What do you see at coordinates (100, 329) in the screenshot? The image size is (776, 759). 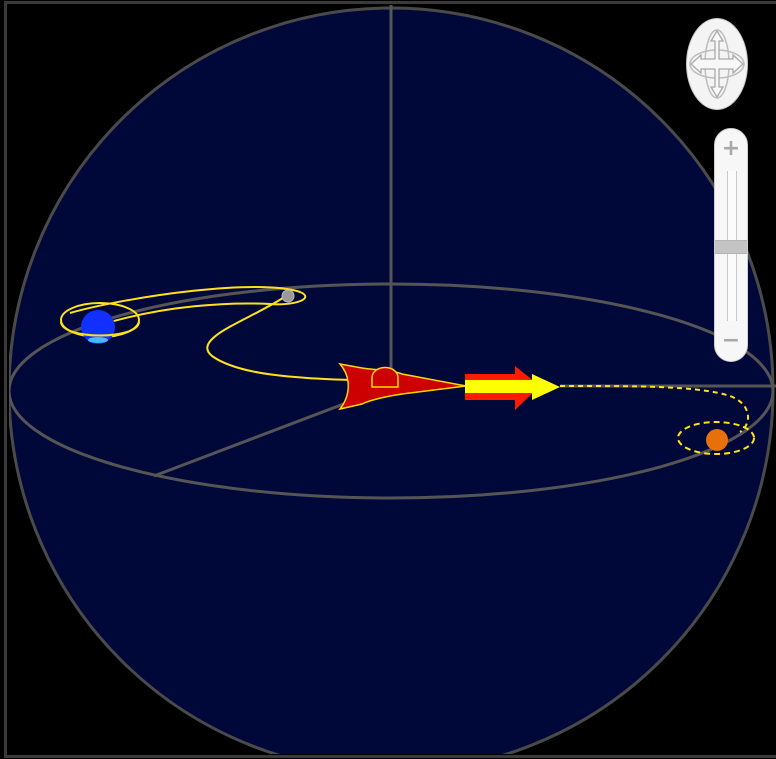 I see `blue-planet-orbit-front` at bounding box center [100, 329].